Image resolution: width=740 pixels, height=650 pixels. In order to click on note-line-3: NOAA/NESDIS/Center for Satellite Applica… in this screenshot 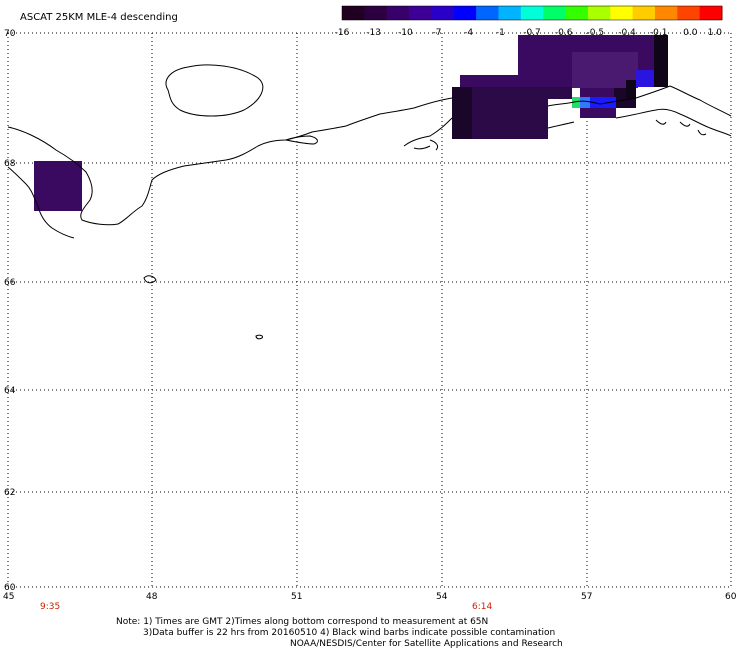, I will do `click(426, 644)`.